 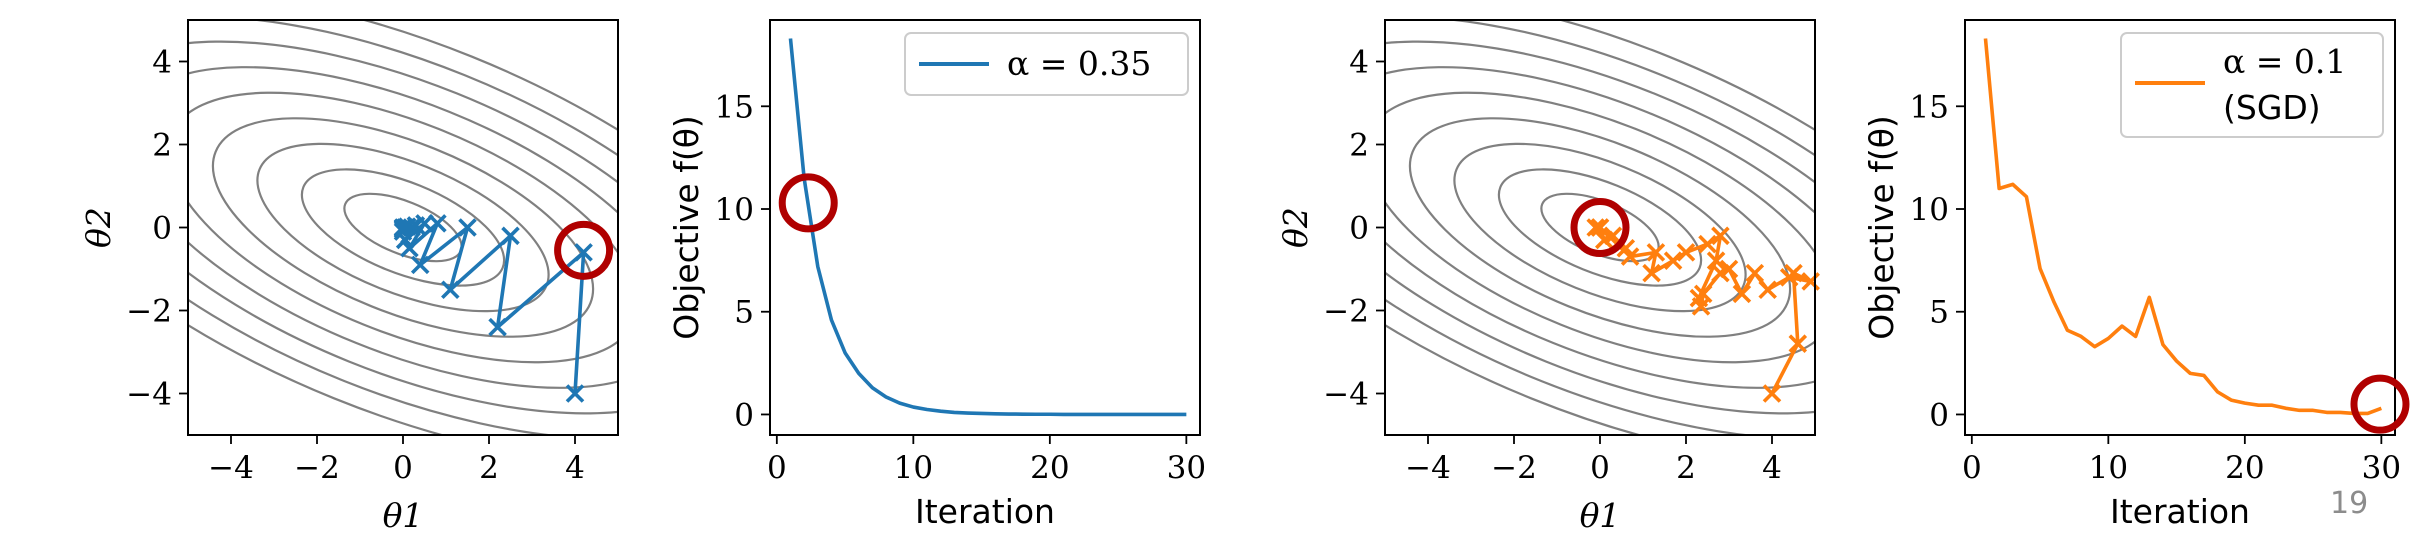 I want to click on y-axis-label: θ2, so click(x=1295, y=227).